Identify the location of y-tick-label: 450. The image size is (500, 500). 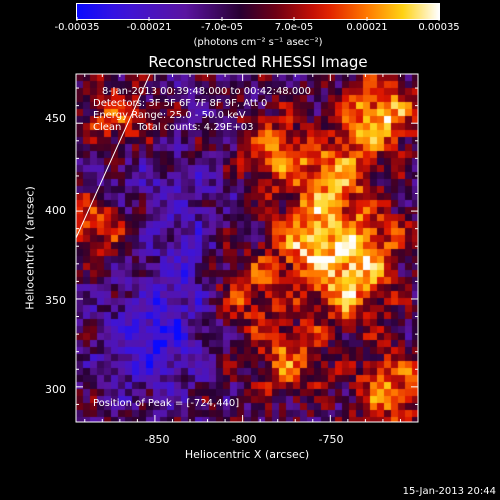
(55, 118).